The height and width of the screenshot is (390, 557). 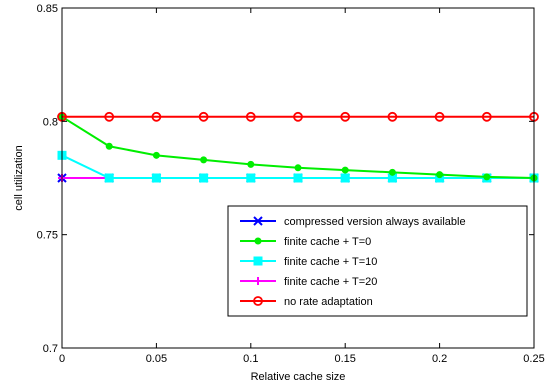 I want to click on x-tick-label: 0, so click(x=62, y=359).